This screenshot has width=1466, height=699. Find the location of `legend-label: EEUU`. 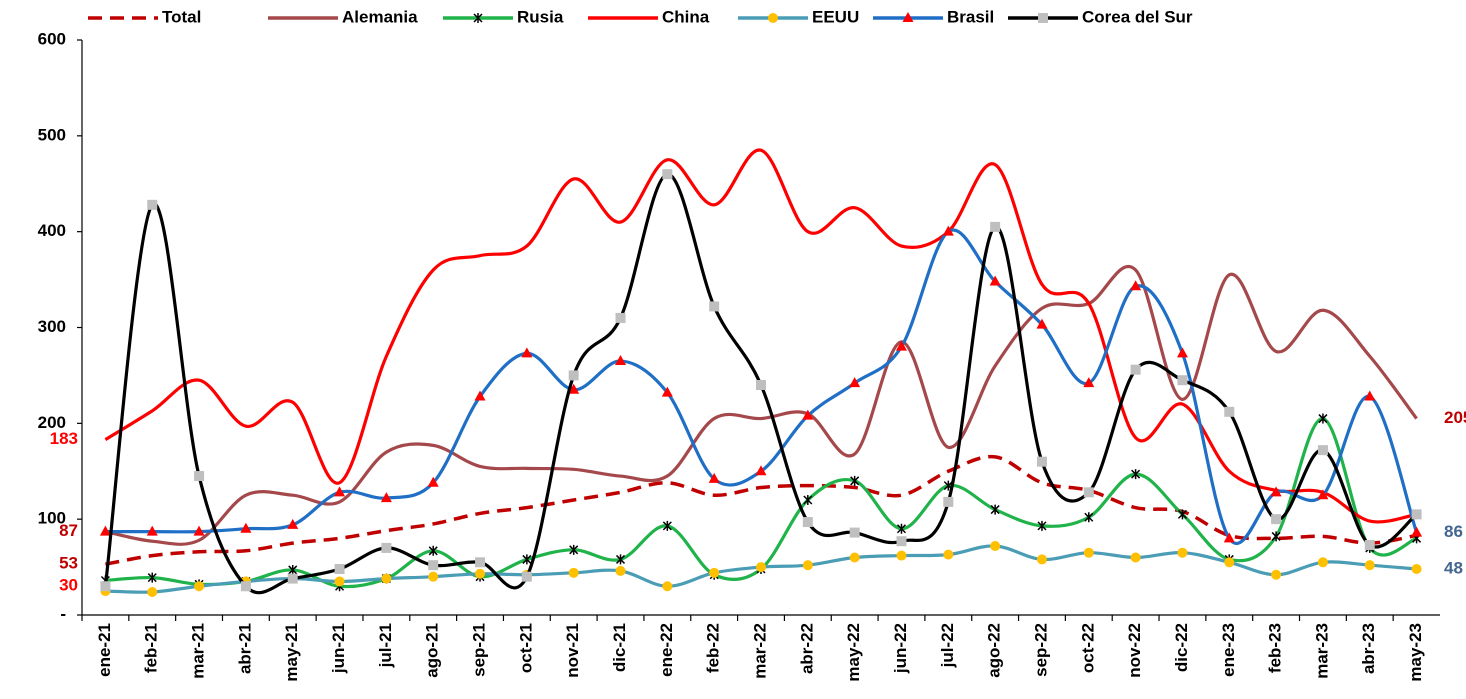

legend-label: EEUU is located at coordinates (835, 16).